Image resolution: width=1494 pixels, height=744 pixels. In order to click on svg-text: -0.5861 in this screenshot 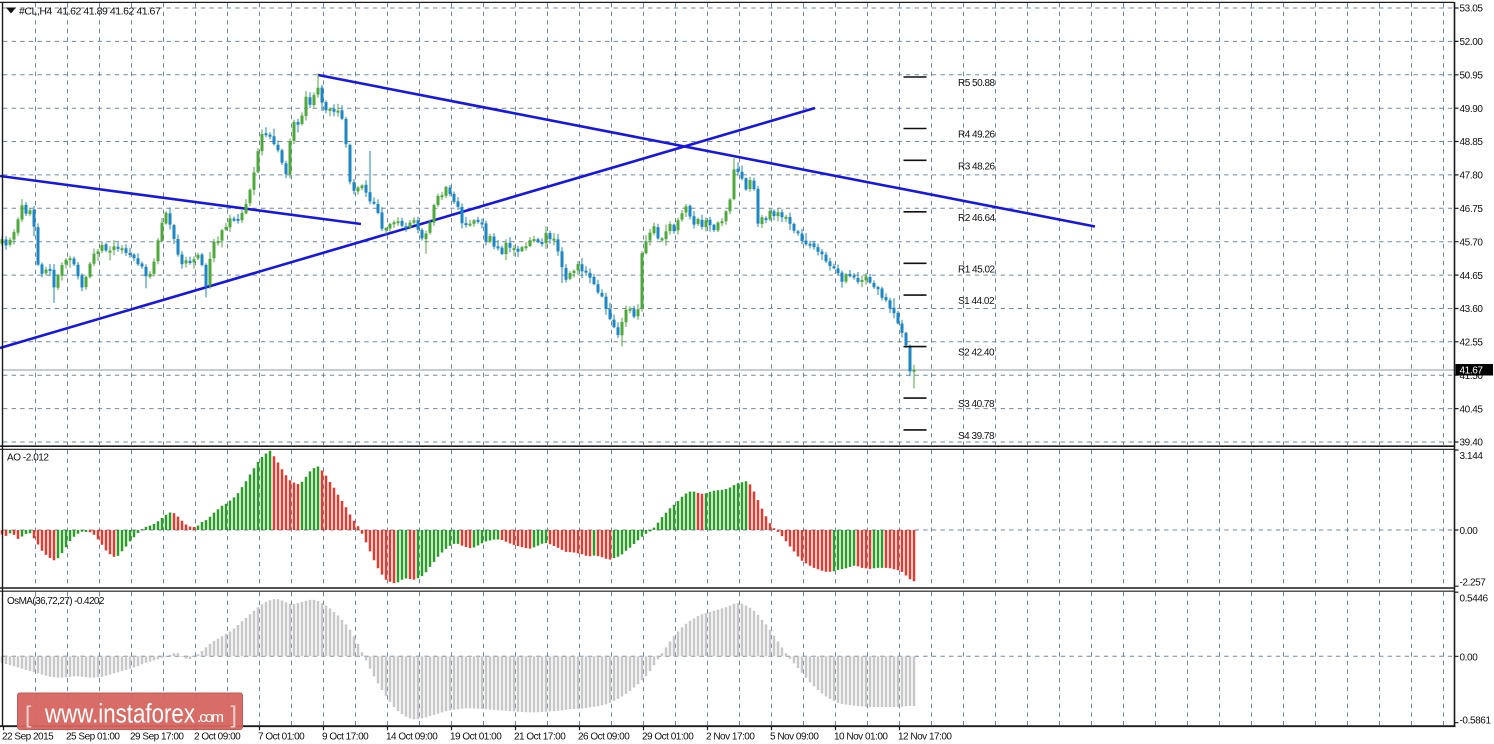, I will do `click(1476, 721)`.